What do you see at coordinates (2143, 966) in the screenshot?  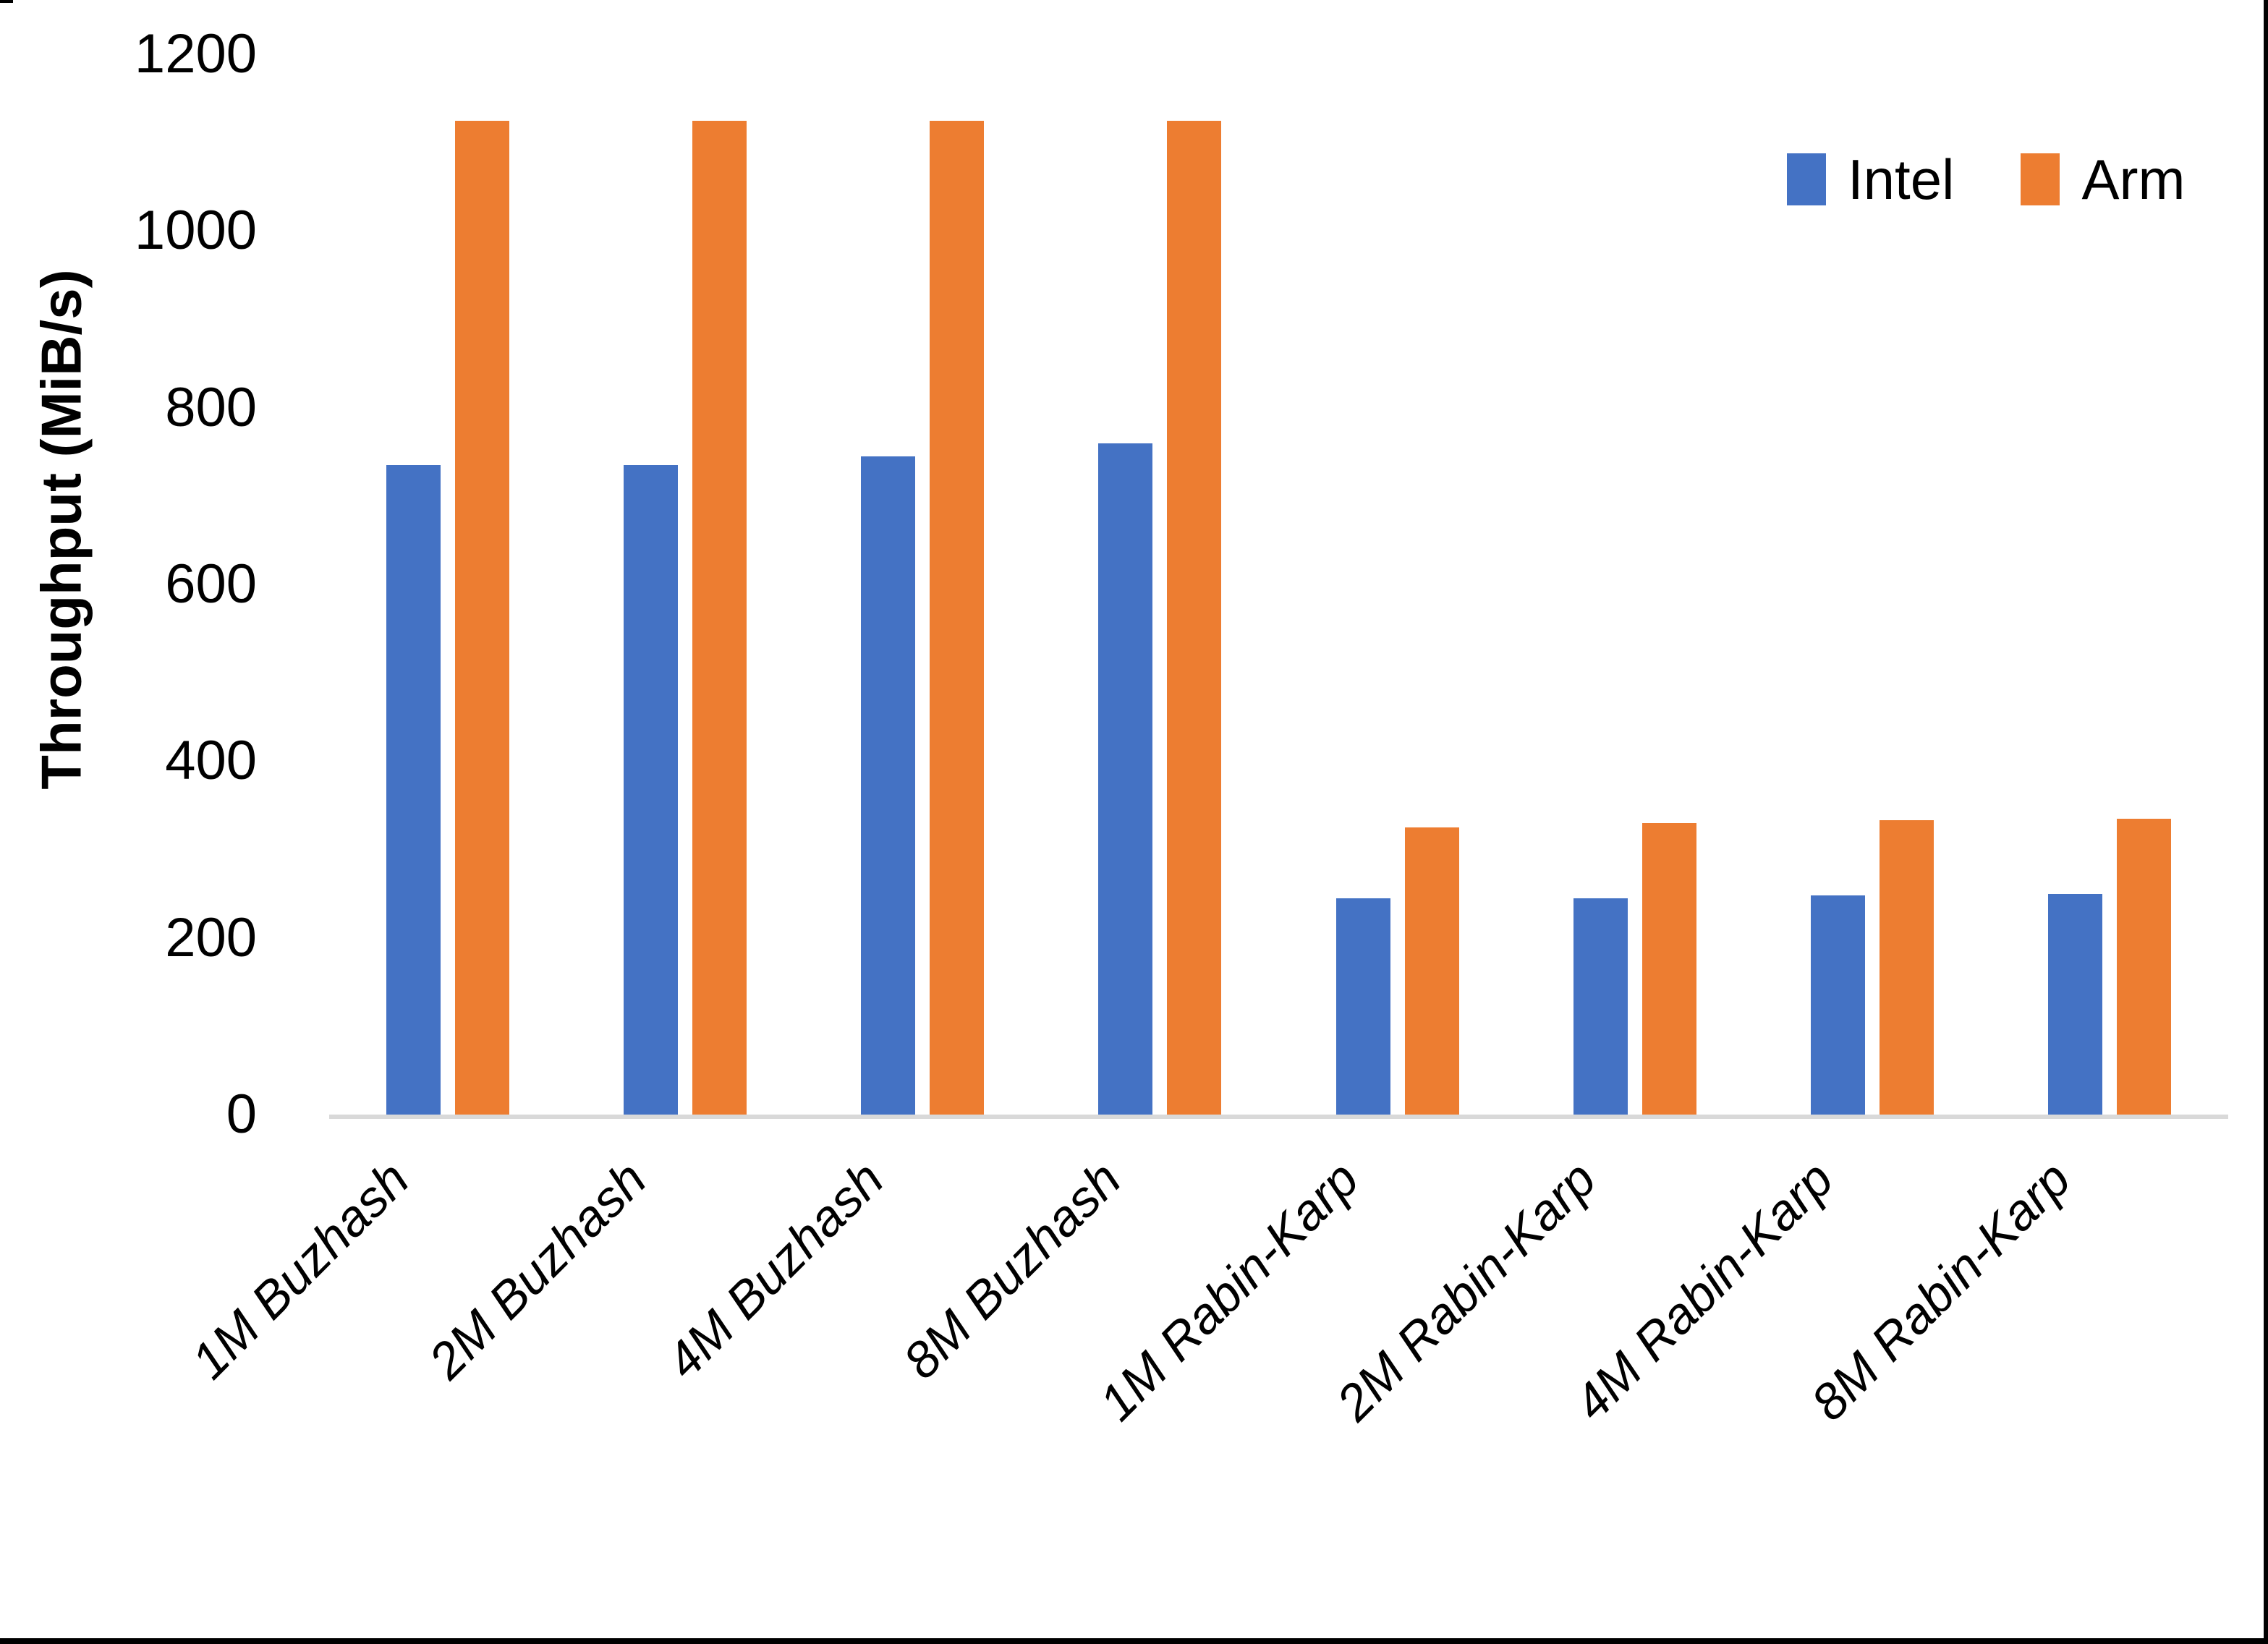 I see `bar-arm-8m-rabin-karp` at bounding box center [2143, 966].